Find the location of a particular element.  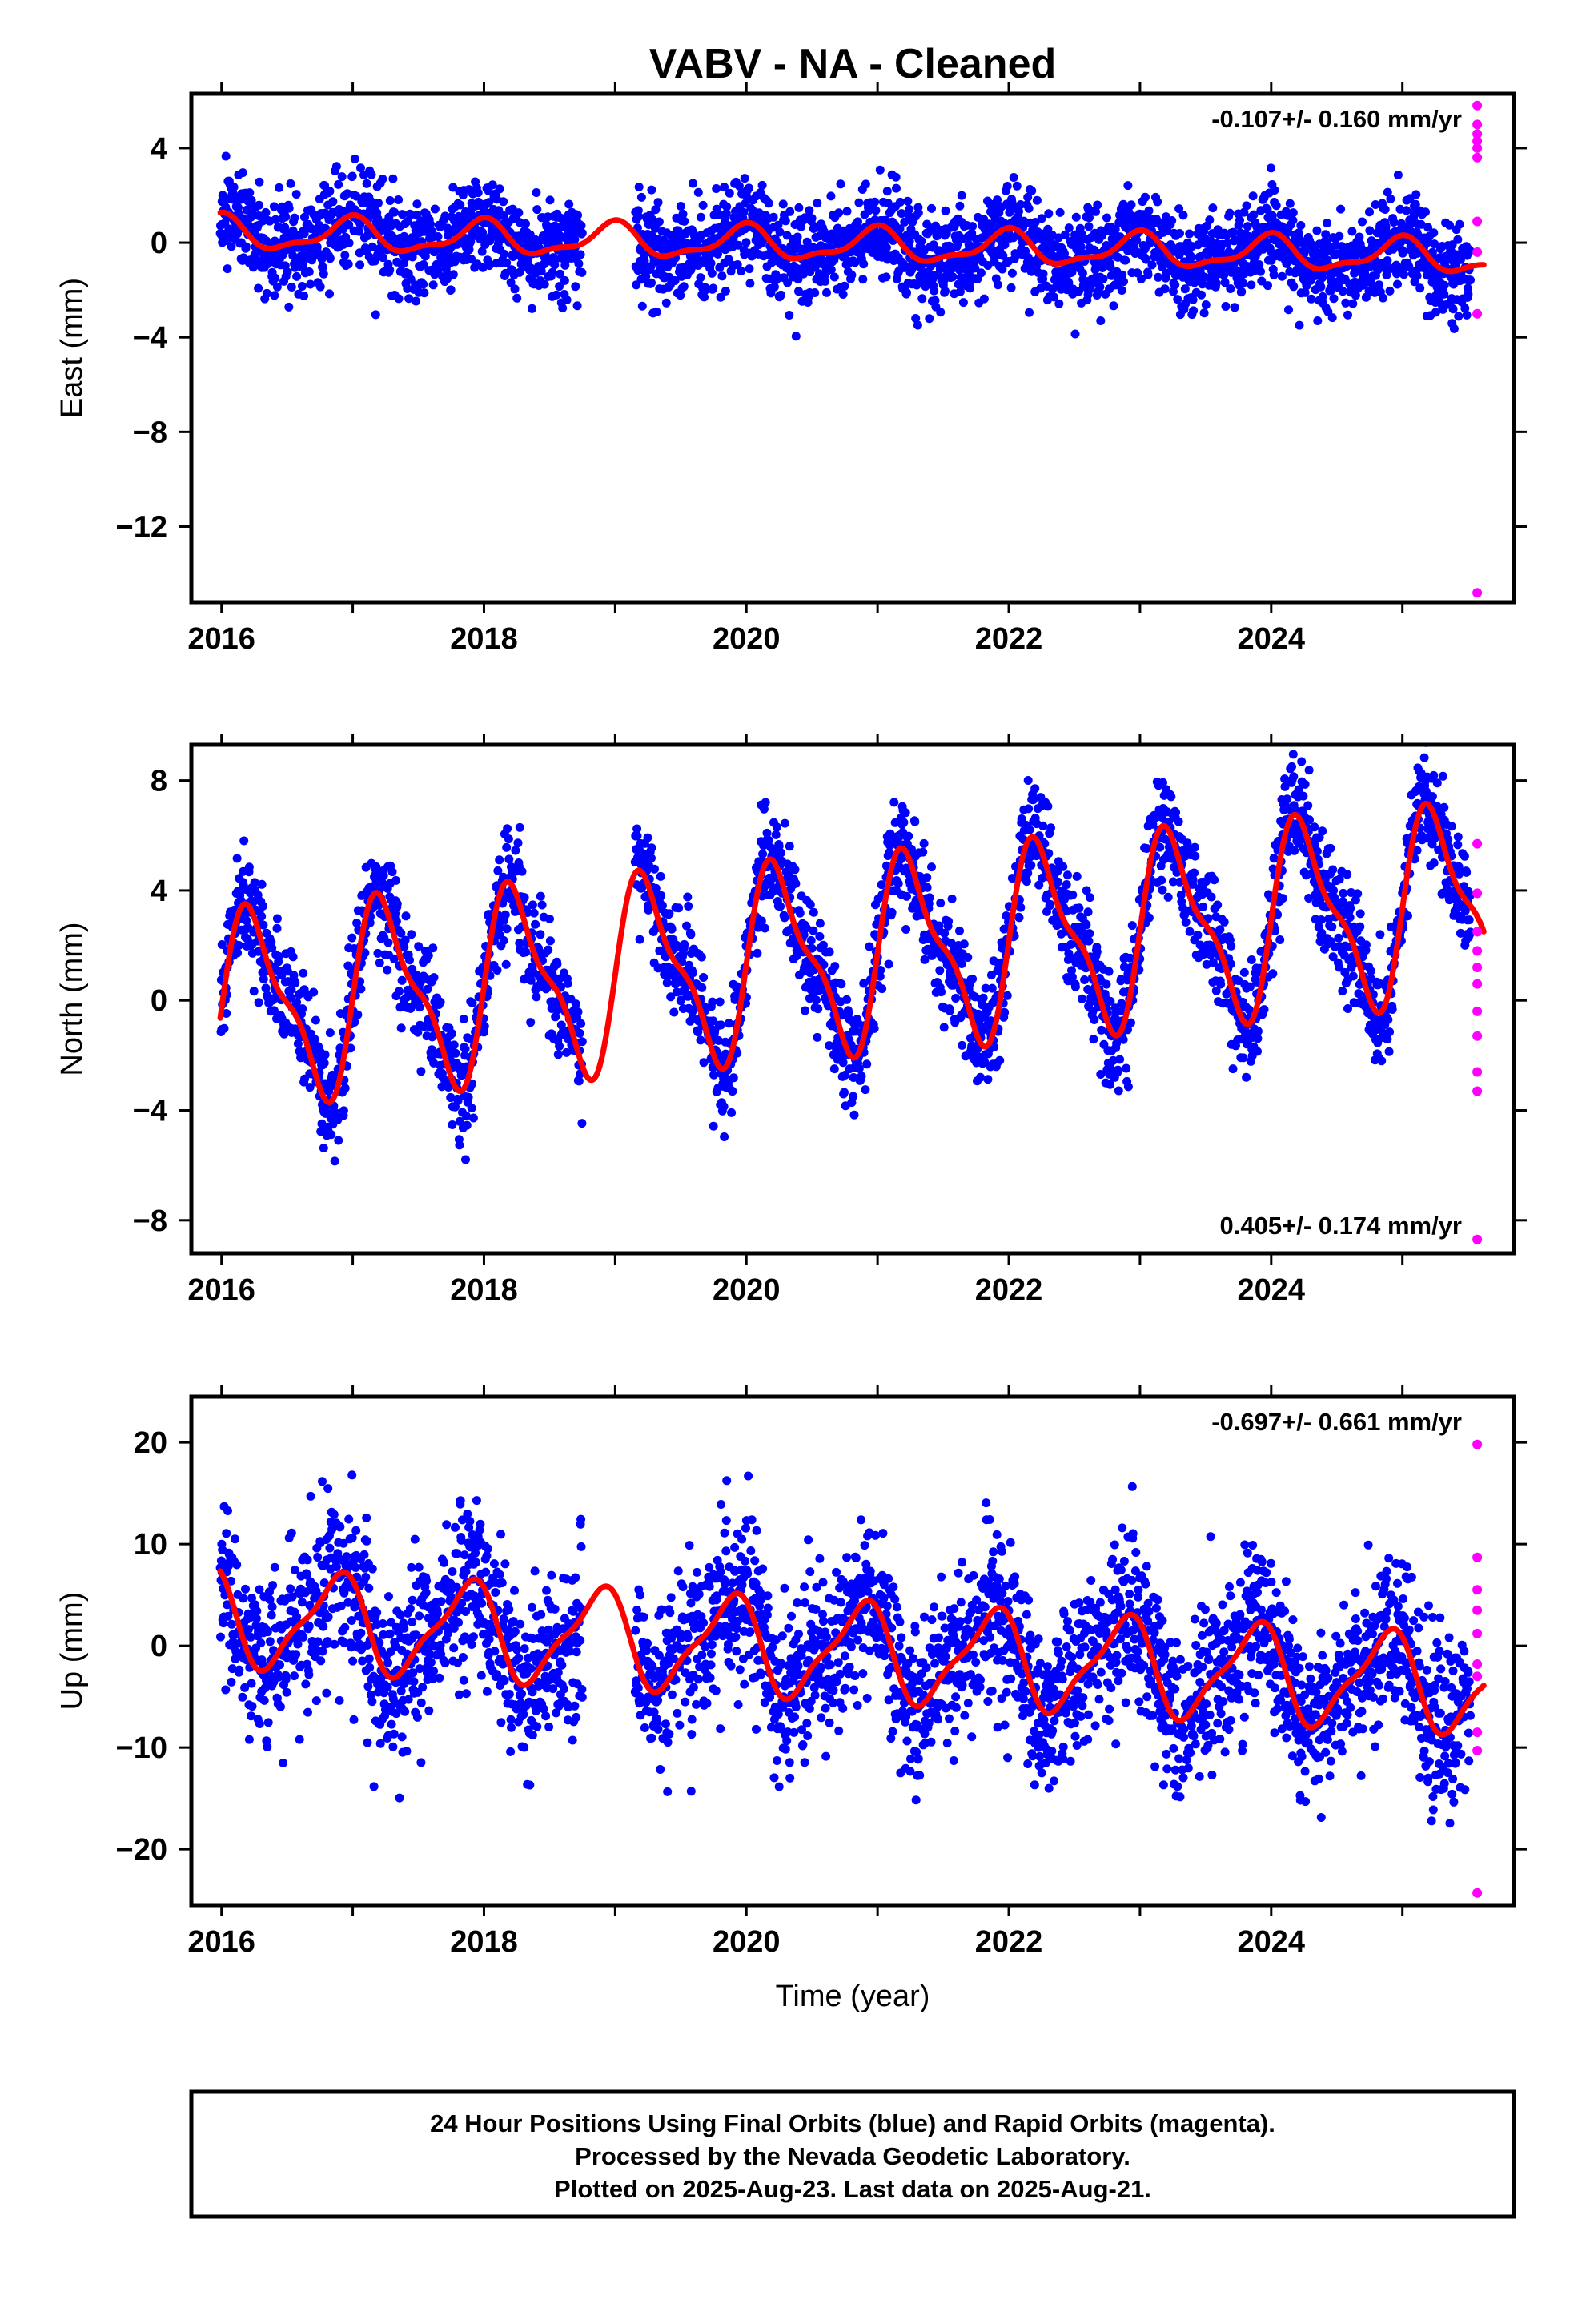

east-rapid-point is located at coordinates (1477, 313).